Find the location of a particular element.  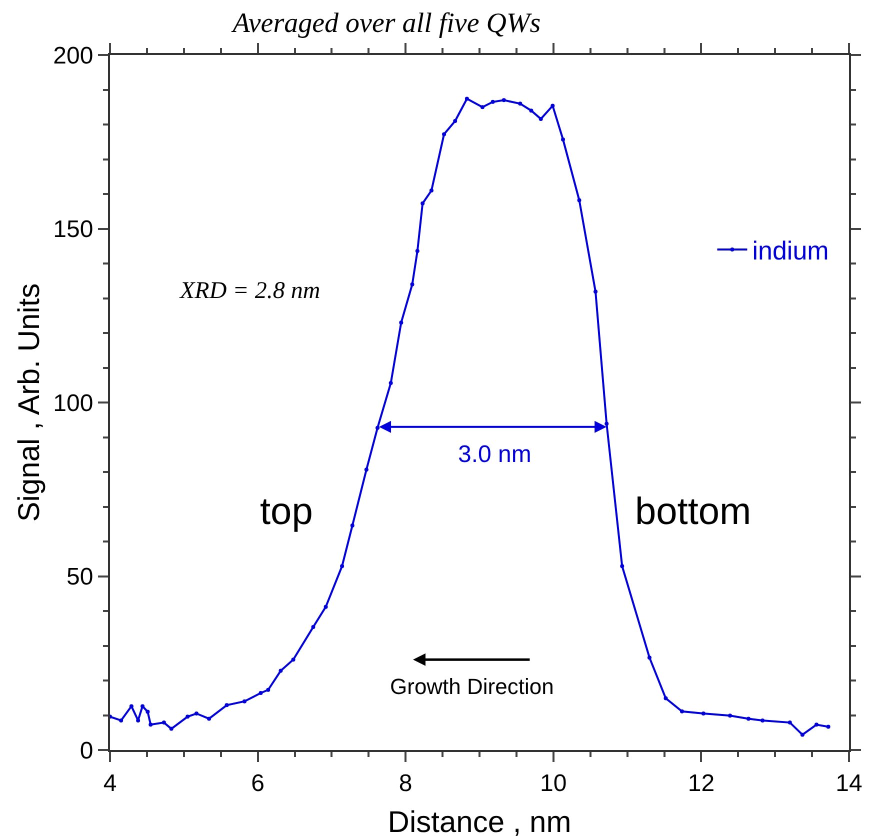

x-tick-label: 8 is located at coordinates (405, 783).